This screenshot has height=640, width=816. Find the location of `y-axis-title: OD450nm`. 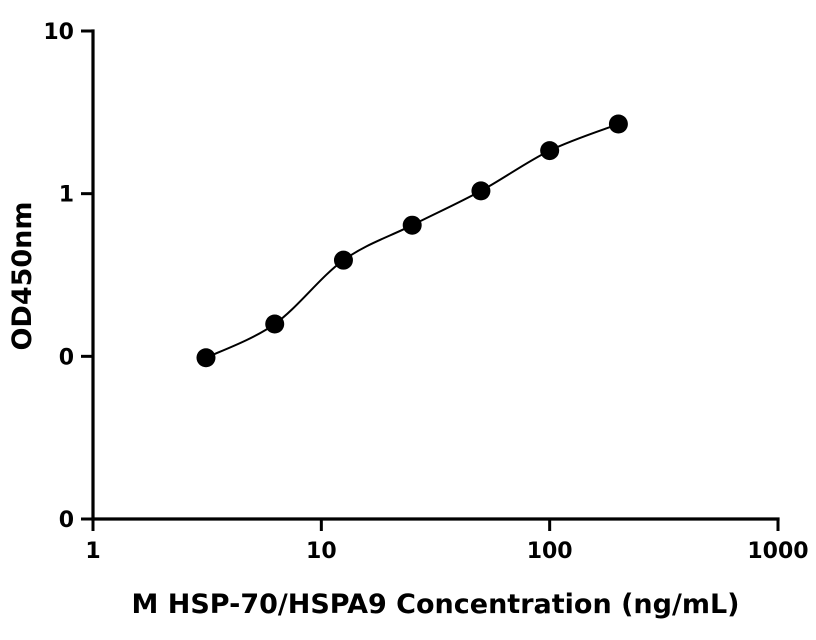

y-axis-title: OD450nm is located at coordinates (22, 275).